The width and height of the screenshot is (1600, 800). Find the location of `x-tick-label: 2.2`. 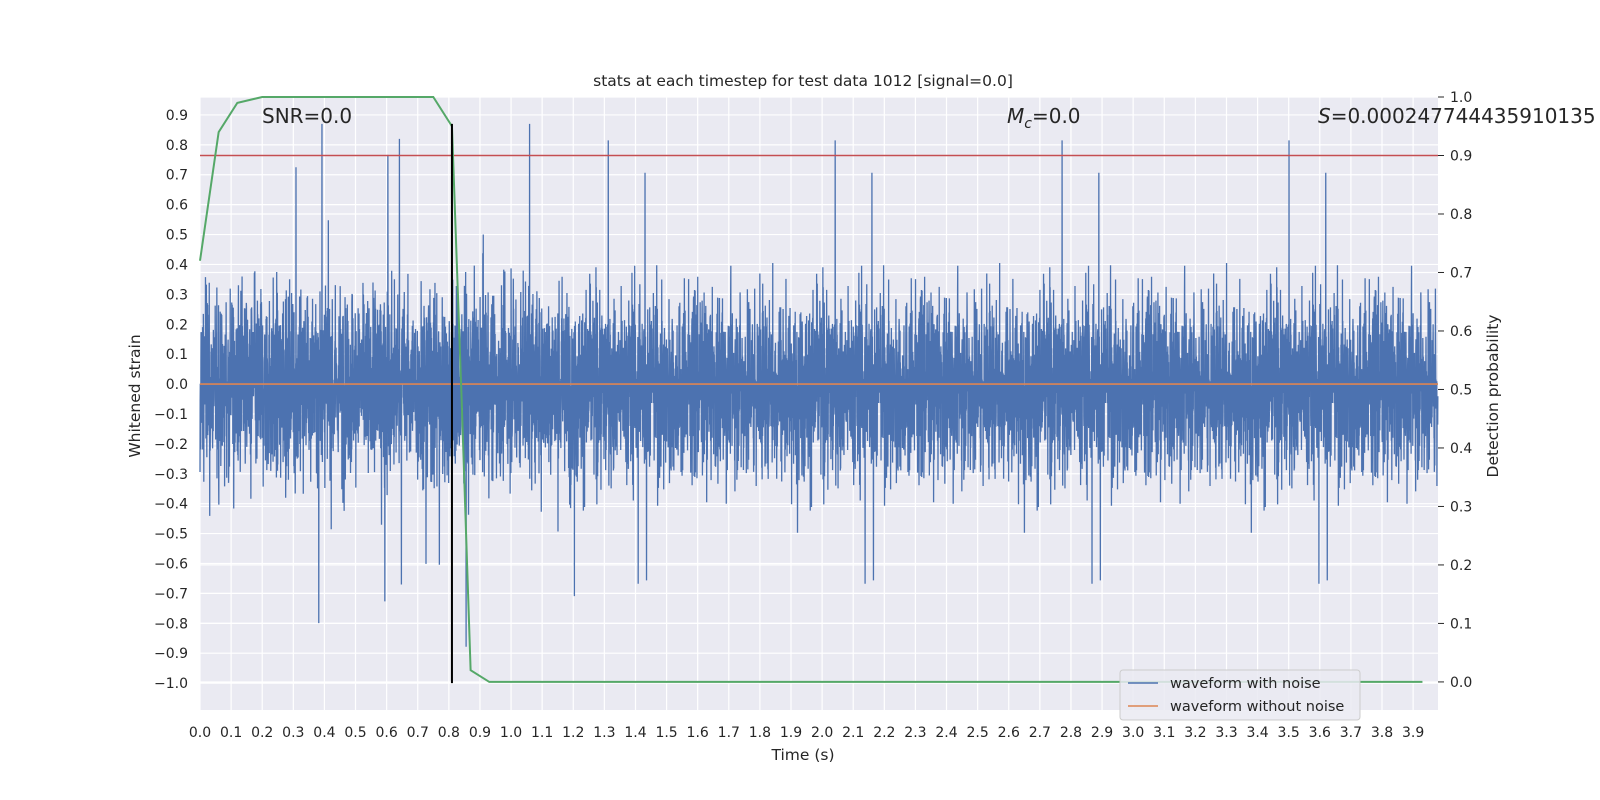

x-tick-label: 2.2 is located at coordinates (884, 733).